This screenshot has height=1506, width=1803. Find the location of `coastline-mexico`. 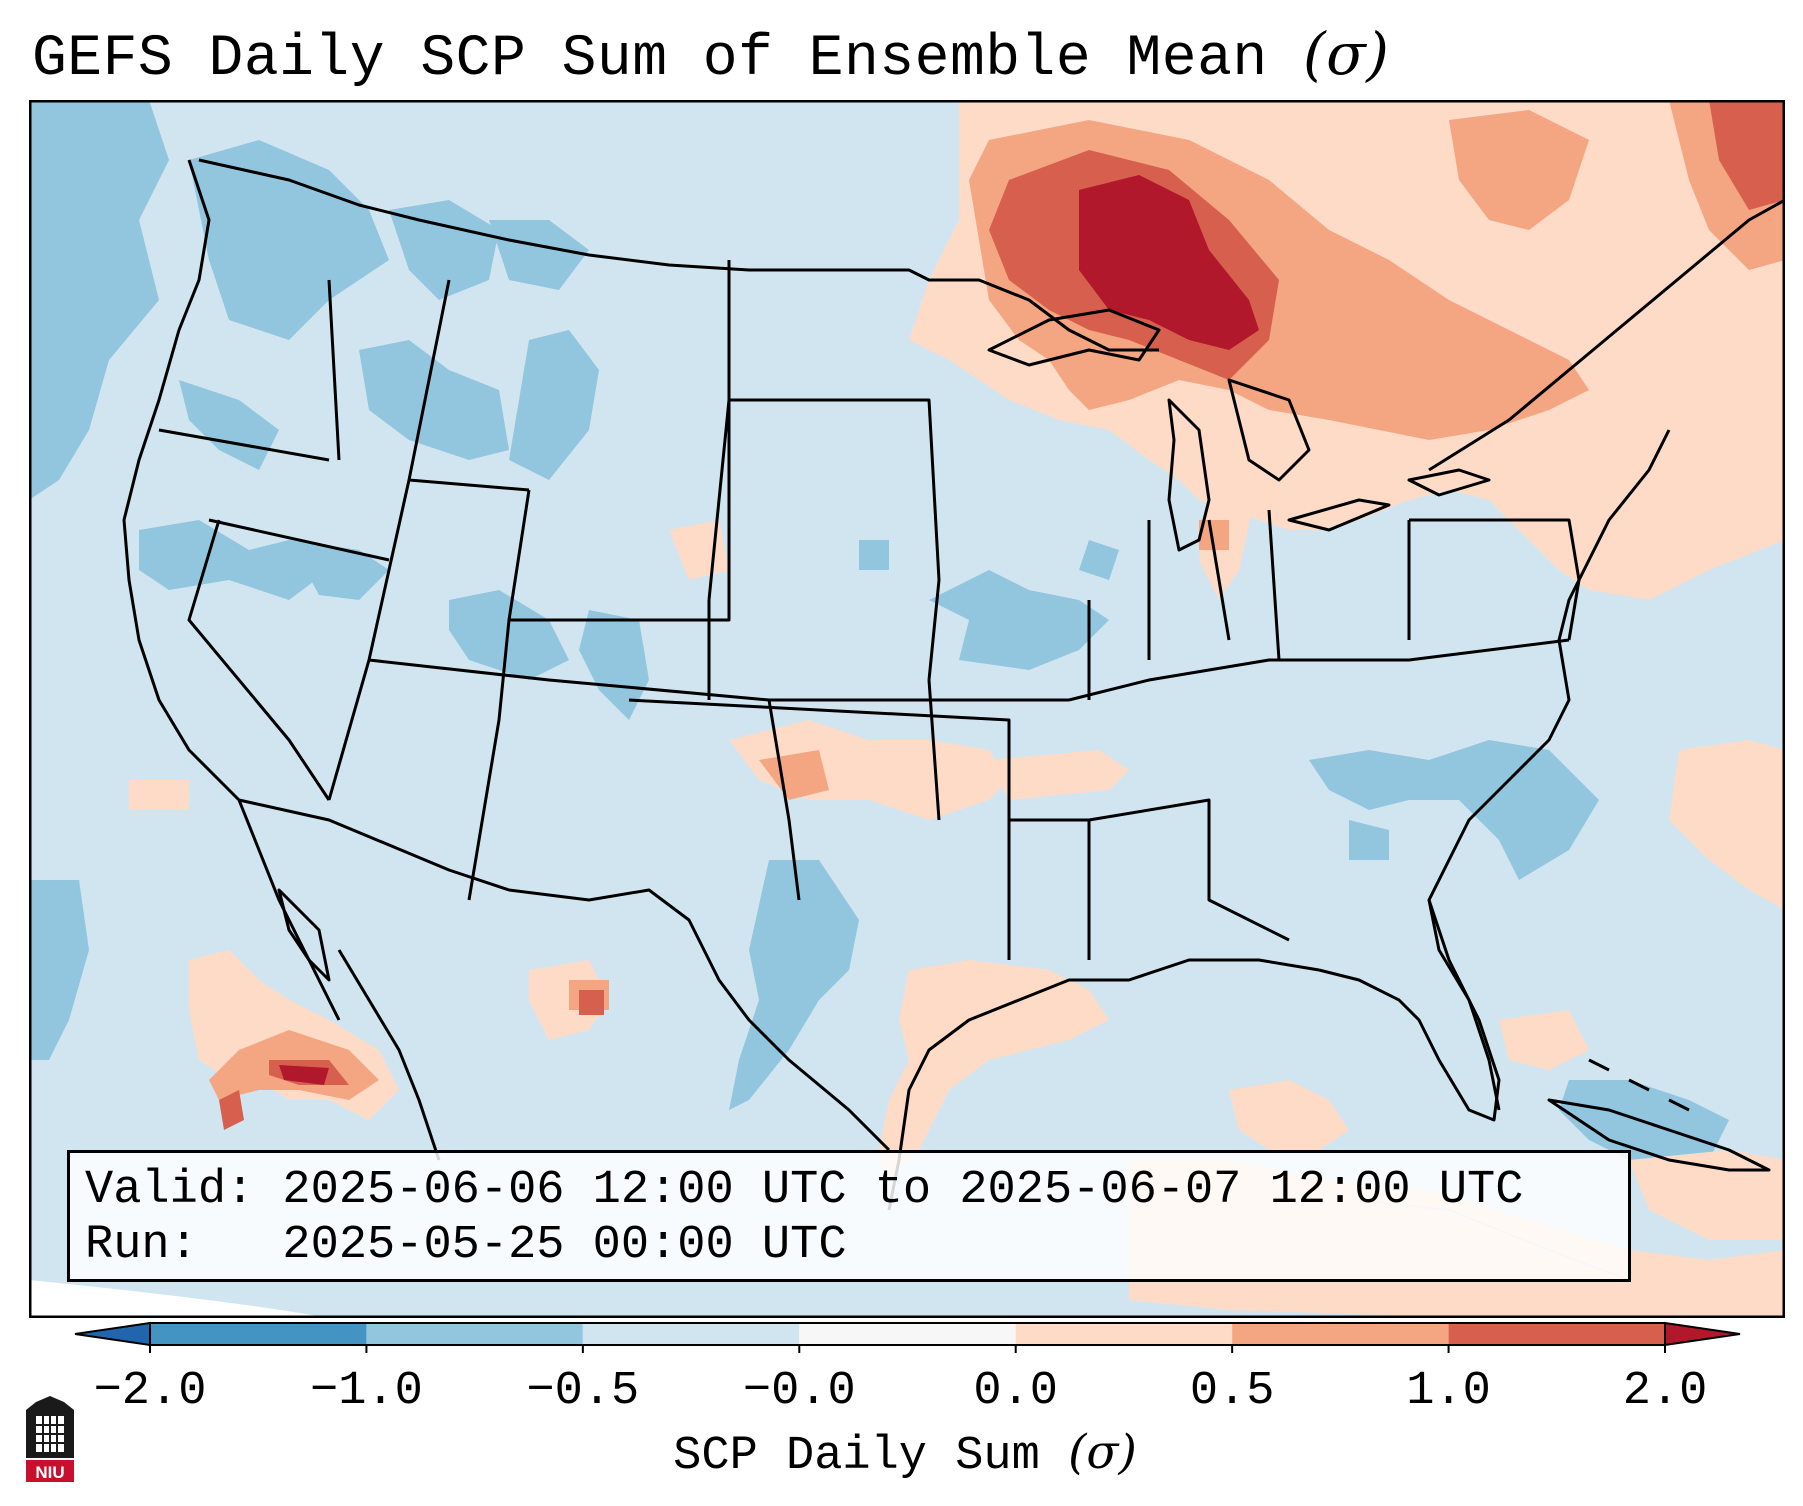

coastline-mexico is located at coordinates (389, 1055).